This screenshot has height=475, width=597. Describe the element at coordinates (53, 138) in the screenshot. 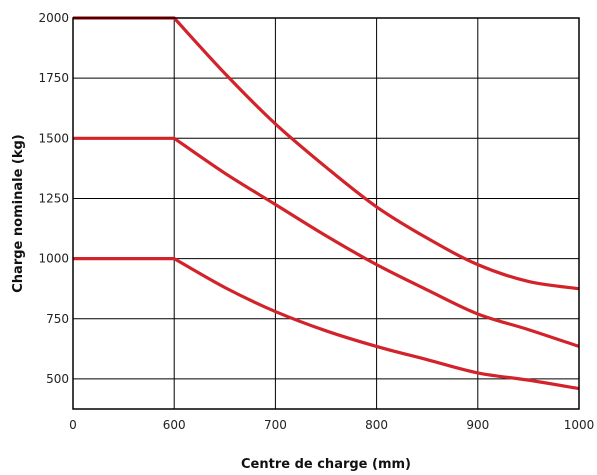

I see `y-tick-label: 1500` at that location.